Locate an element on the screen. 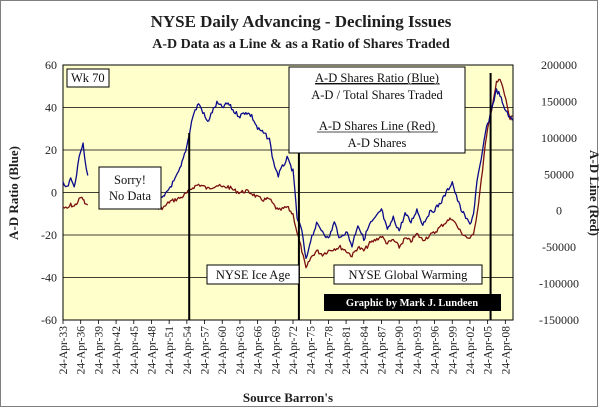  no-data-box: Sorry! No Data is located at coordinates (130, 188).